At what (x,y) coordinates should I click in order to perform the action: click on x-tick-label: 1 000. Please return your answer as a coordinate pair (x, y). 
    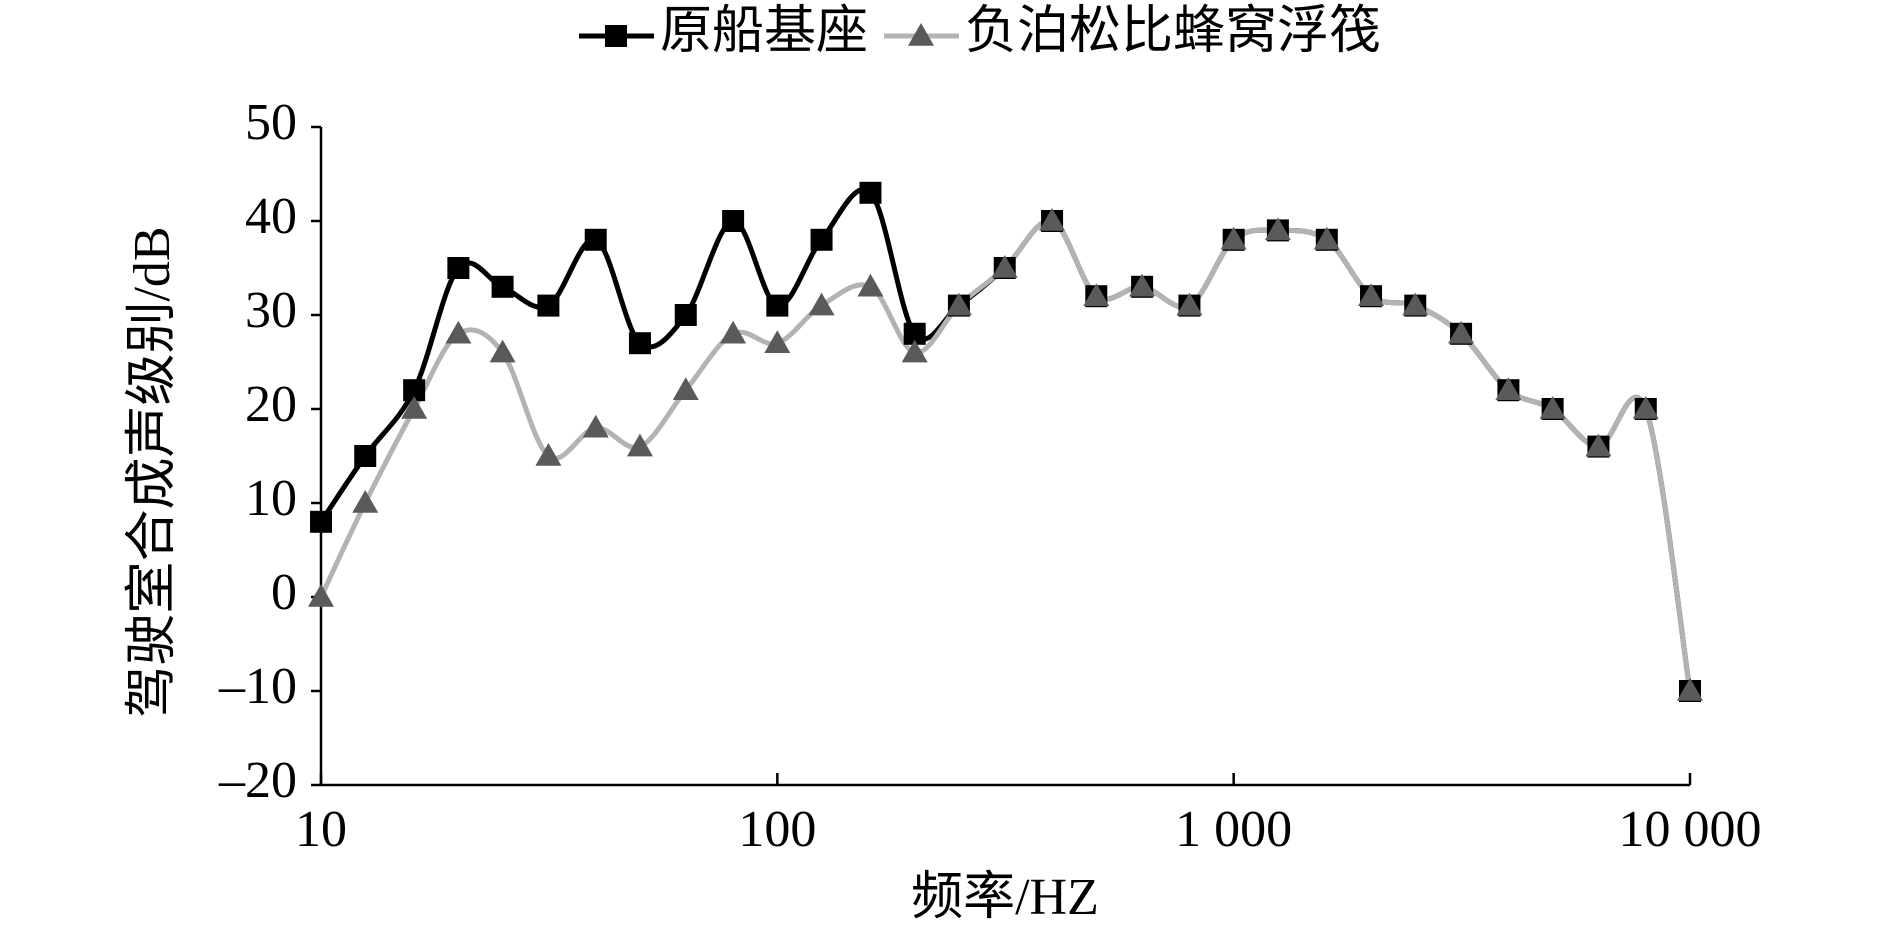
    Looking at the image, I should click on (1233, 829).